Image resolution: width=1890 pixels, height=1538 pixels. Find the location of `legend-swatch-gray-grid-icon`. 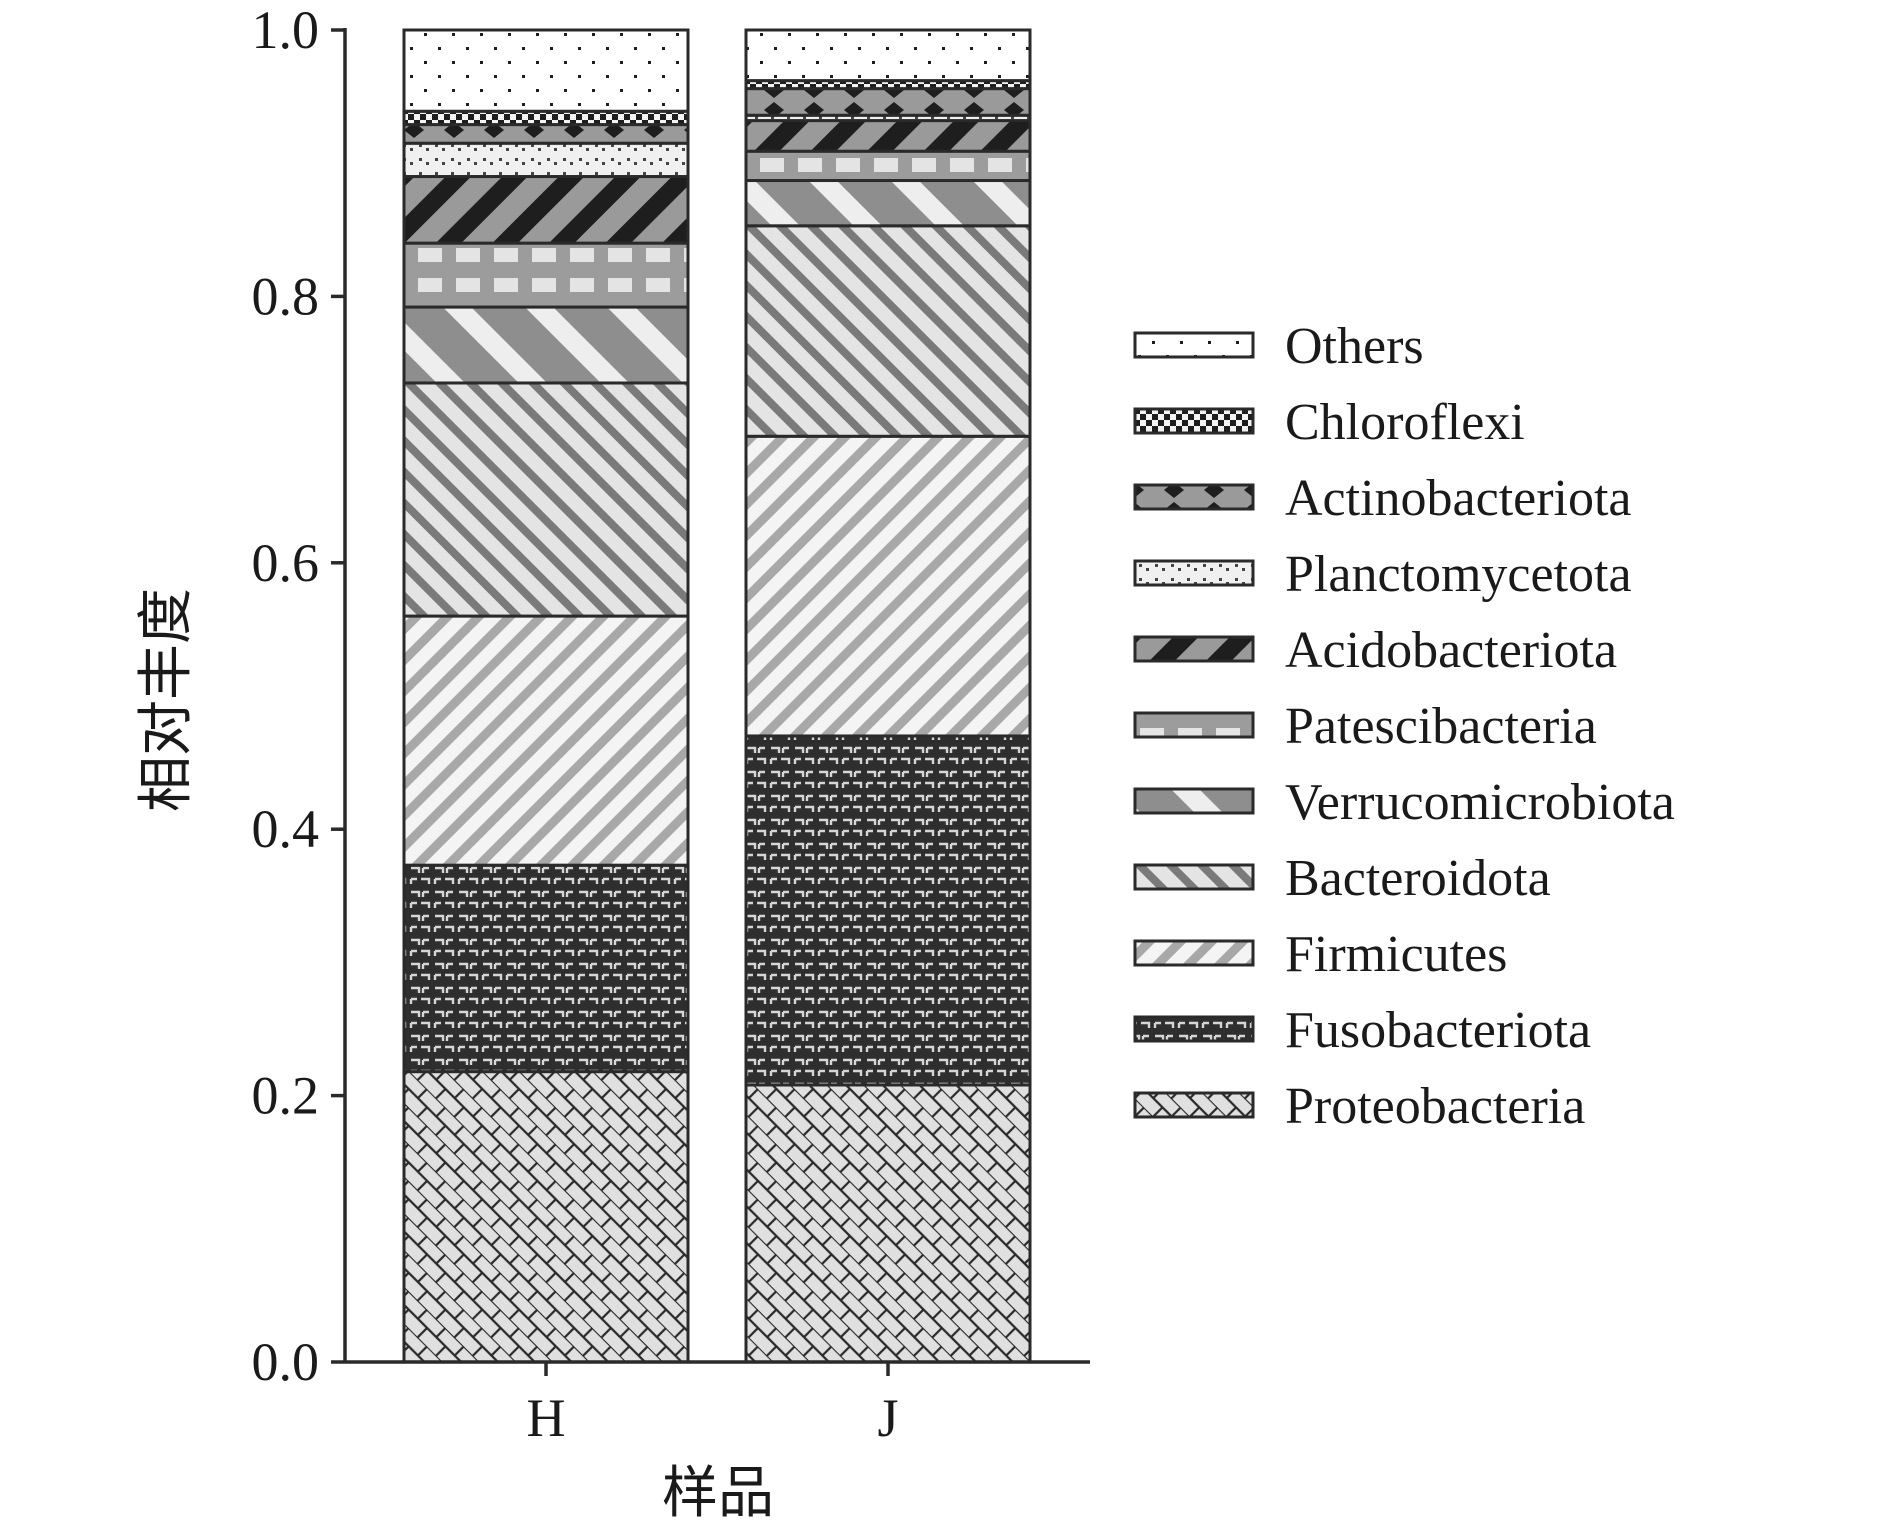

legend-swatch-gray-grid-icon is located at coordinates (1194, 725).